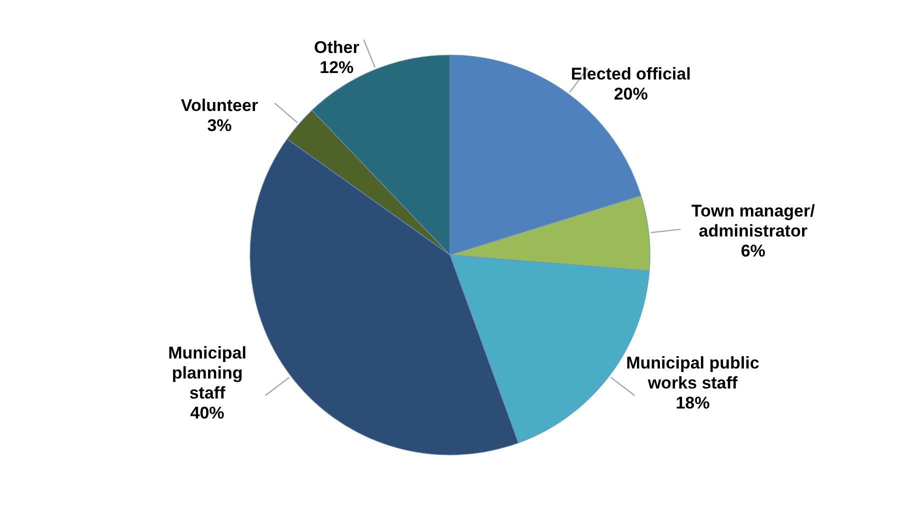  Describe the element at coordinates (337, 68) in the screenshot. I see `data-label: 12%` at that location.